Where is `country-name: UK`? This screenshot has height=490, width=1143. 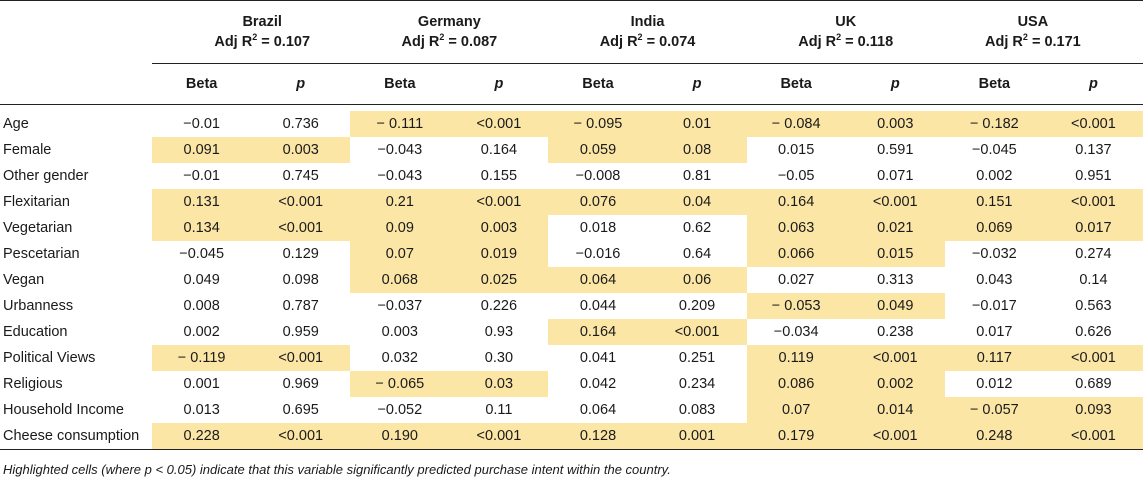
country-name: UK is located at coordinates (846, 22).